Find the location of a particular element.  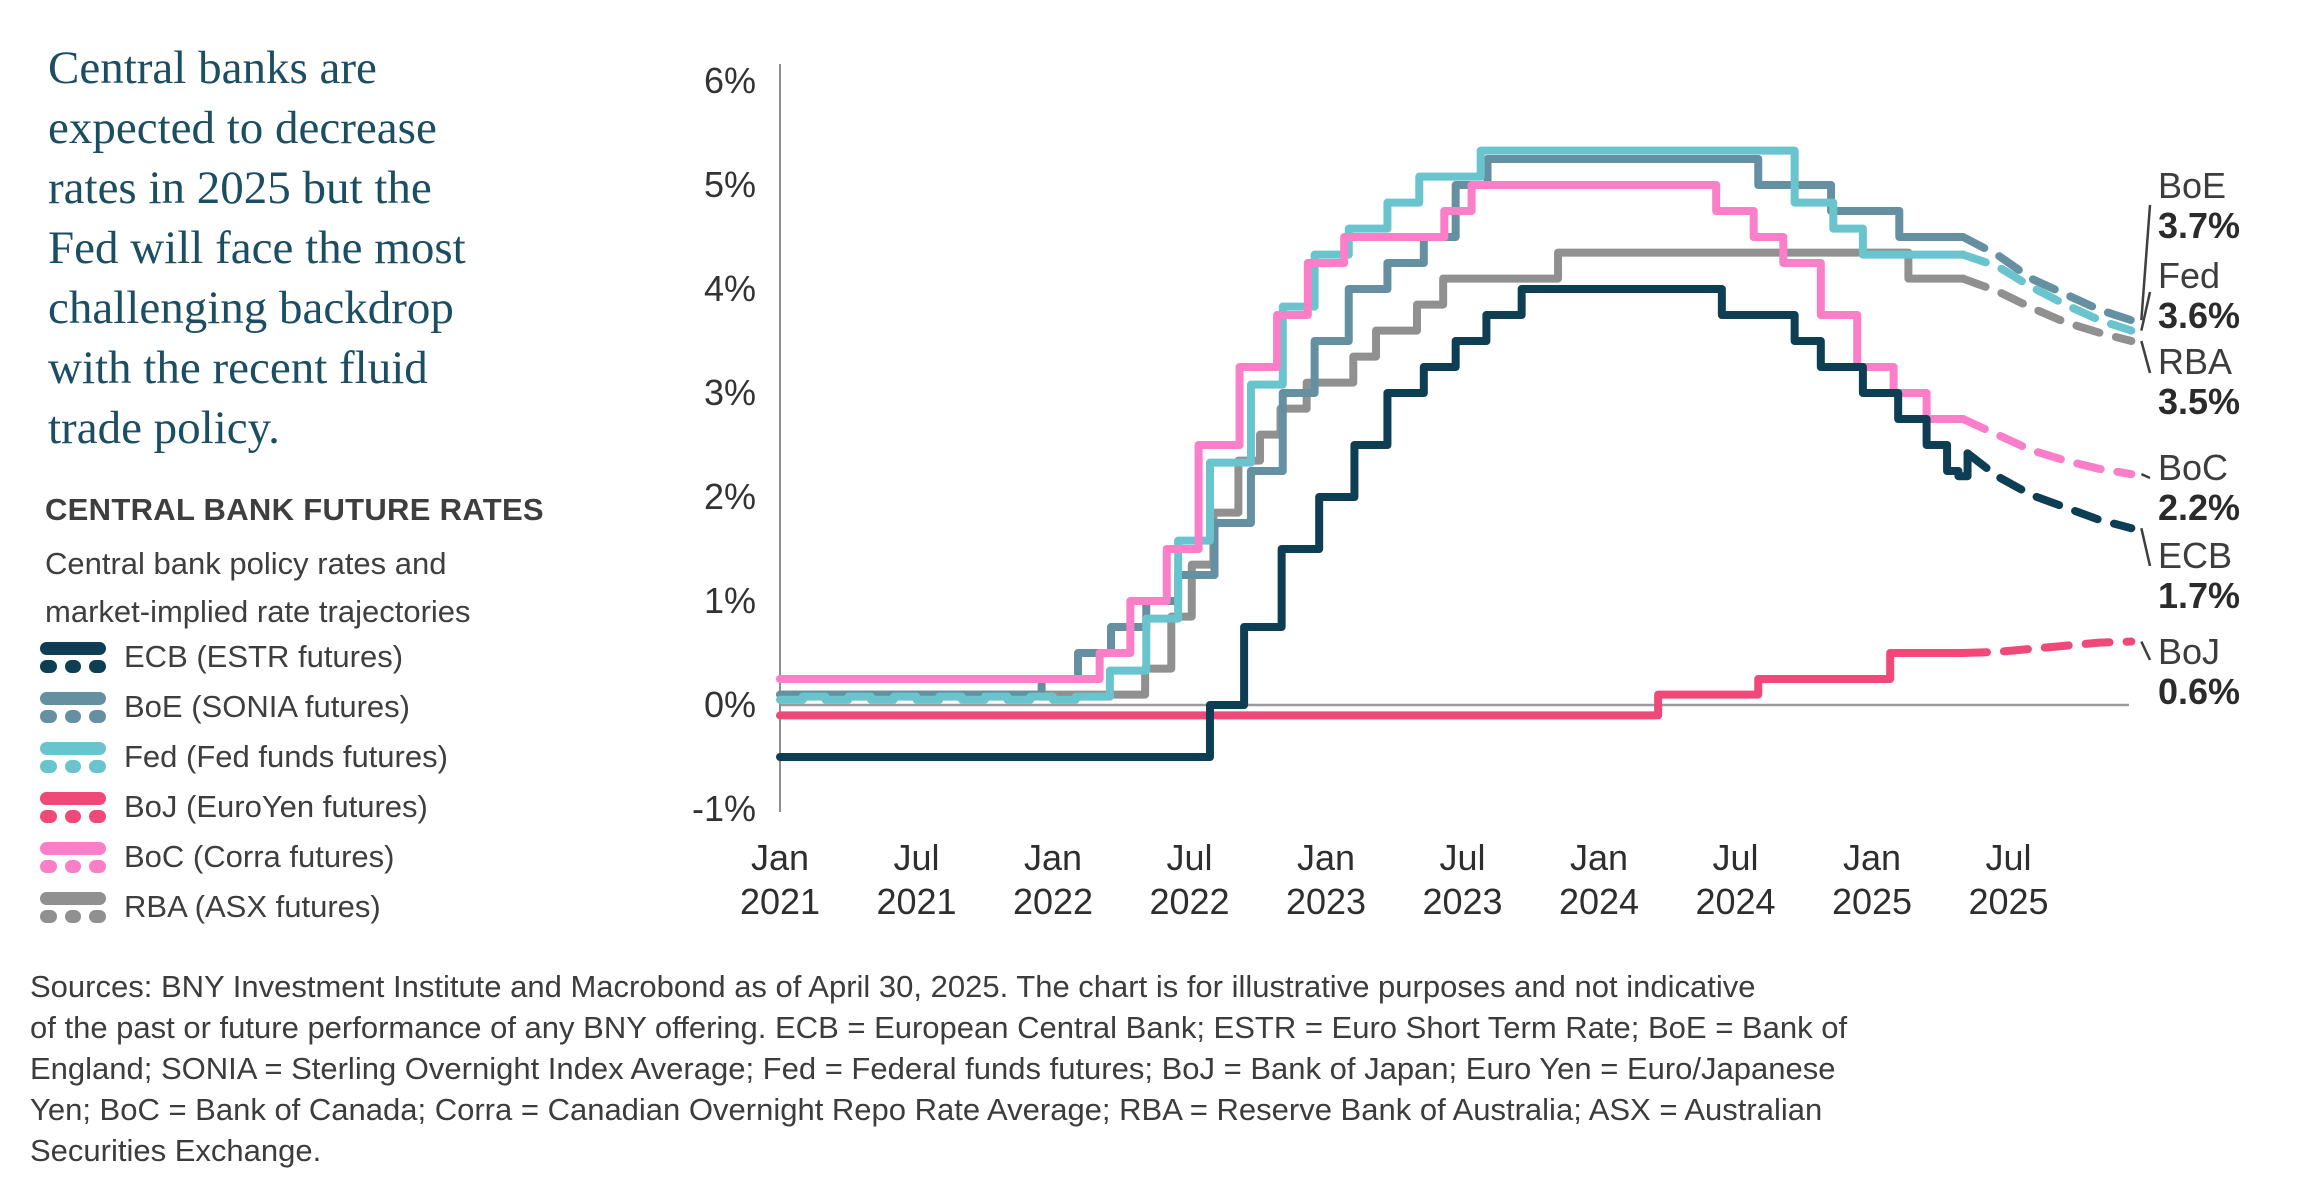

legend-key-icon-fed is located at coordinates (73, 757).